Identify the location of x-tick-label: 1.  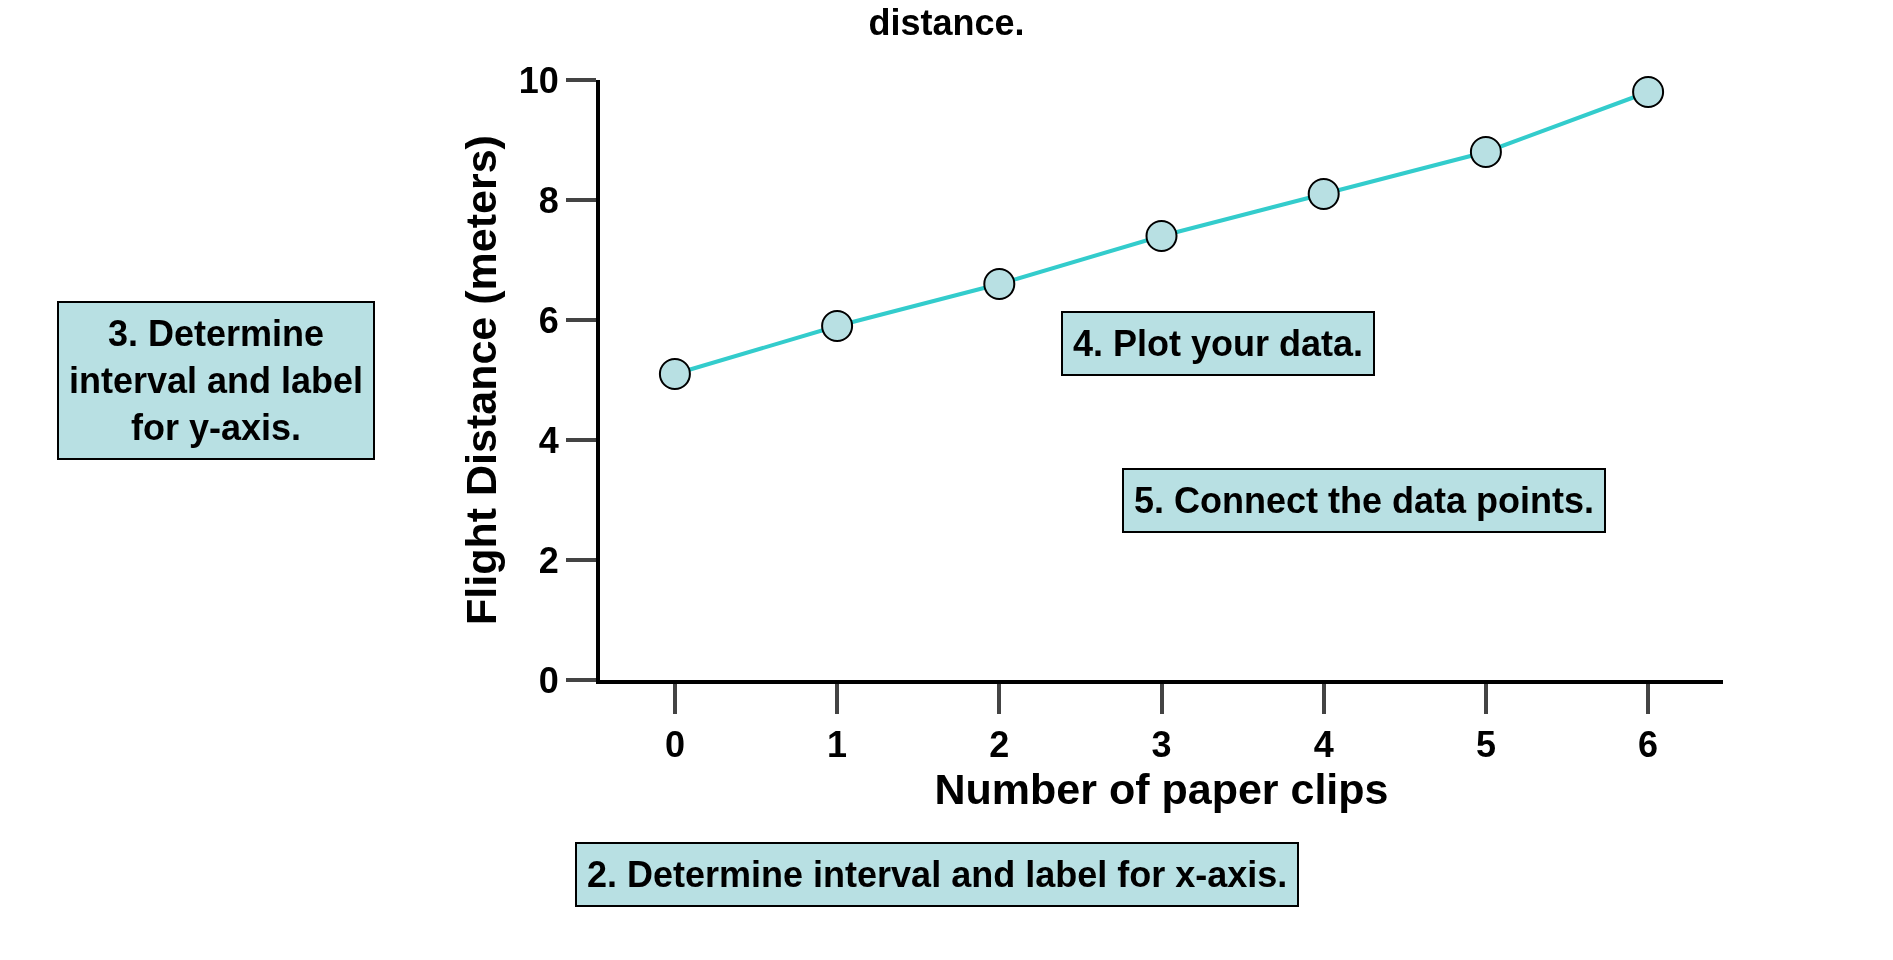
(837, 745).